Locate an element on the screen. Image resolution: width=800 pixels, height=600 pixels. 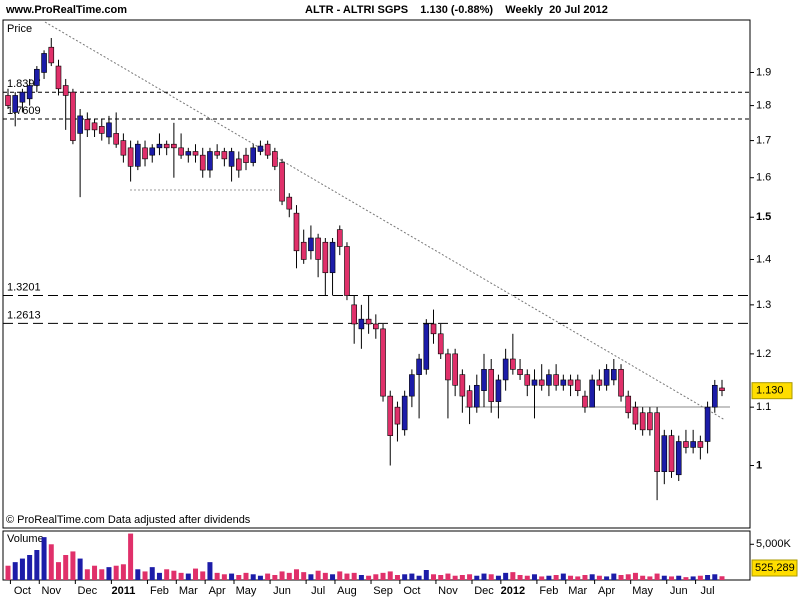
y-tick-label: 1 is located at coordinates (759, 465).